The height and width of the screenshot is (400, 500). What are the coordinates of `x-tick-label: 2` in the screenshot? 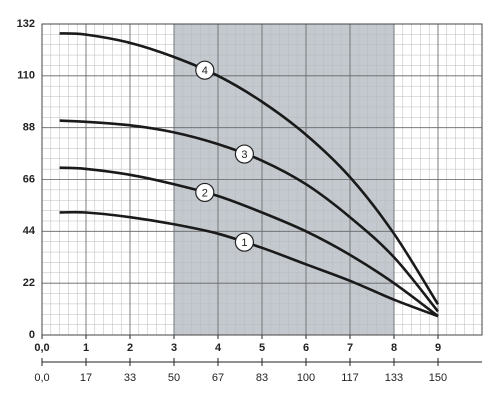 It's located at (130, 348).